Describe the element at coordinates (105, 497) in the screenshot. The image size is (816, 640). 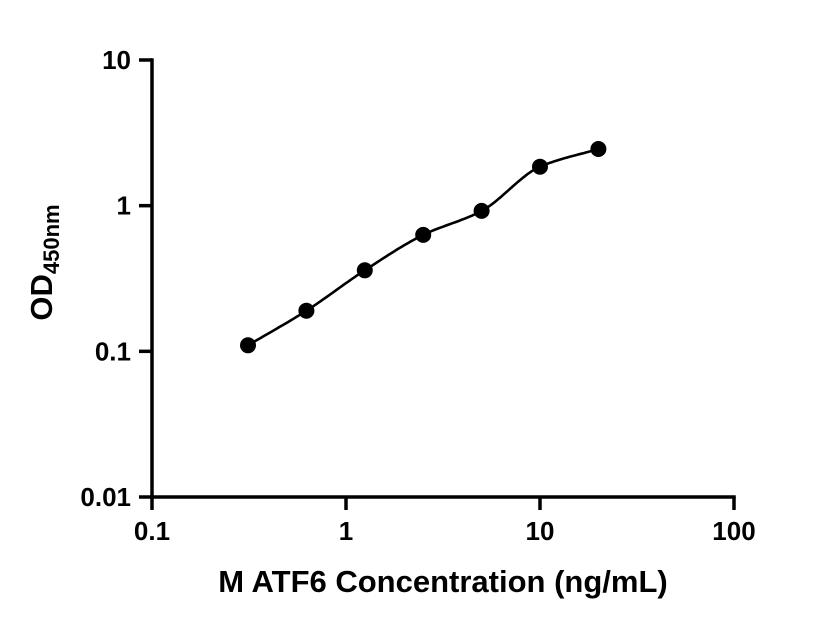
I see `y-axis-tick-label: 0.01` at that location.